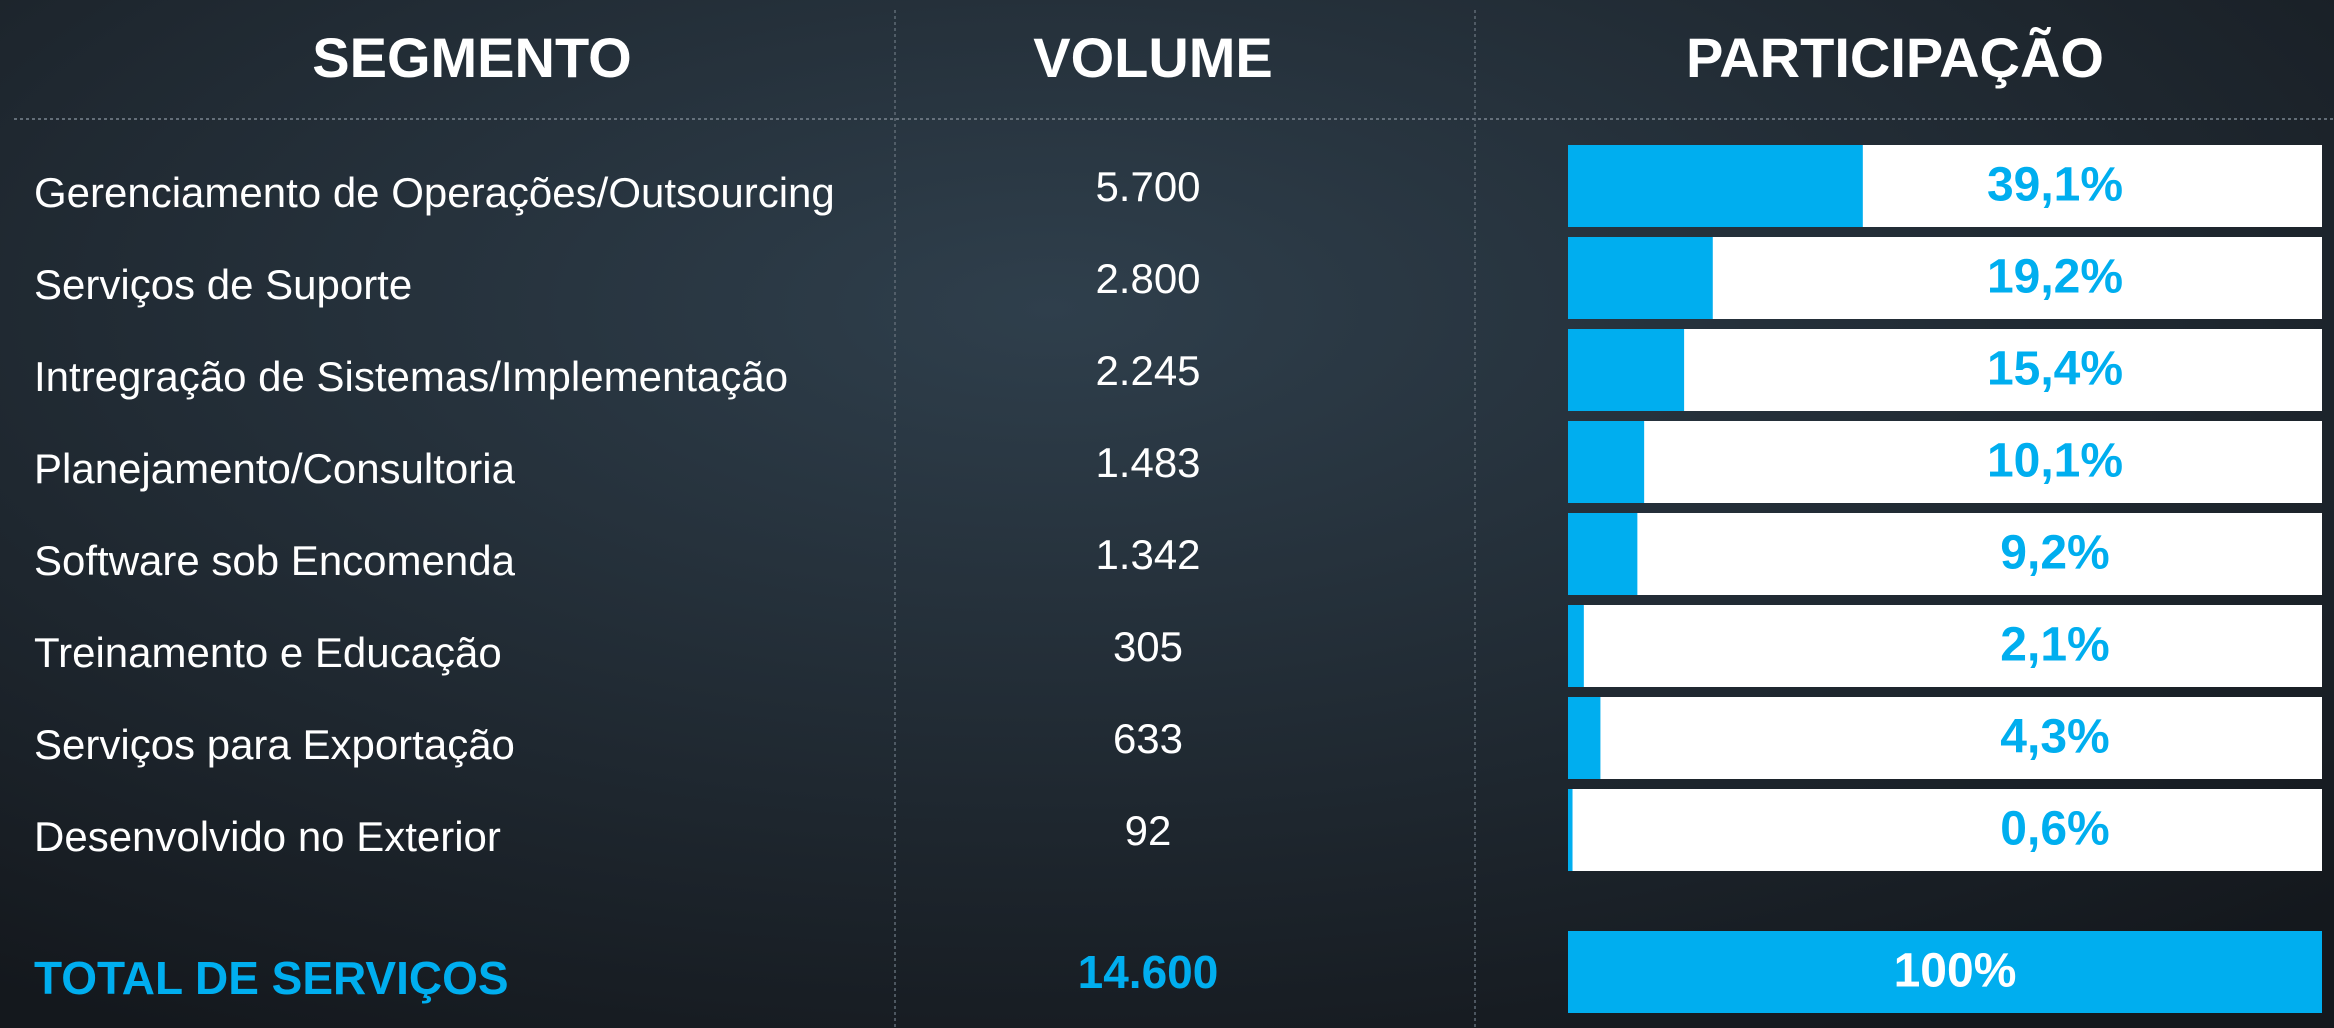 The height and width of the screenshot is (1028, 2334). What do you see at coordinates (2055, 185) in the screenshot?
I see `share-label: 39,1%` at bounding box center [2055, 185].